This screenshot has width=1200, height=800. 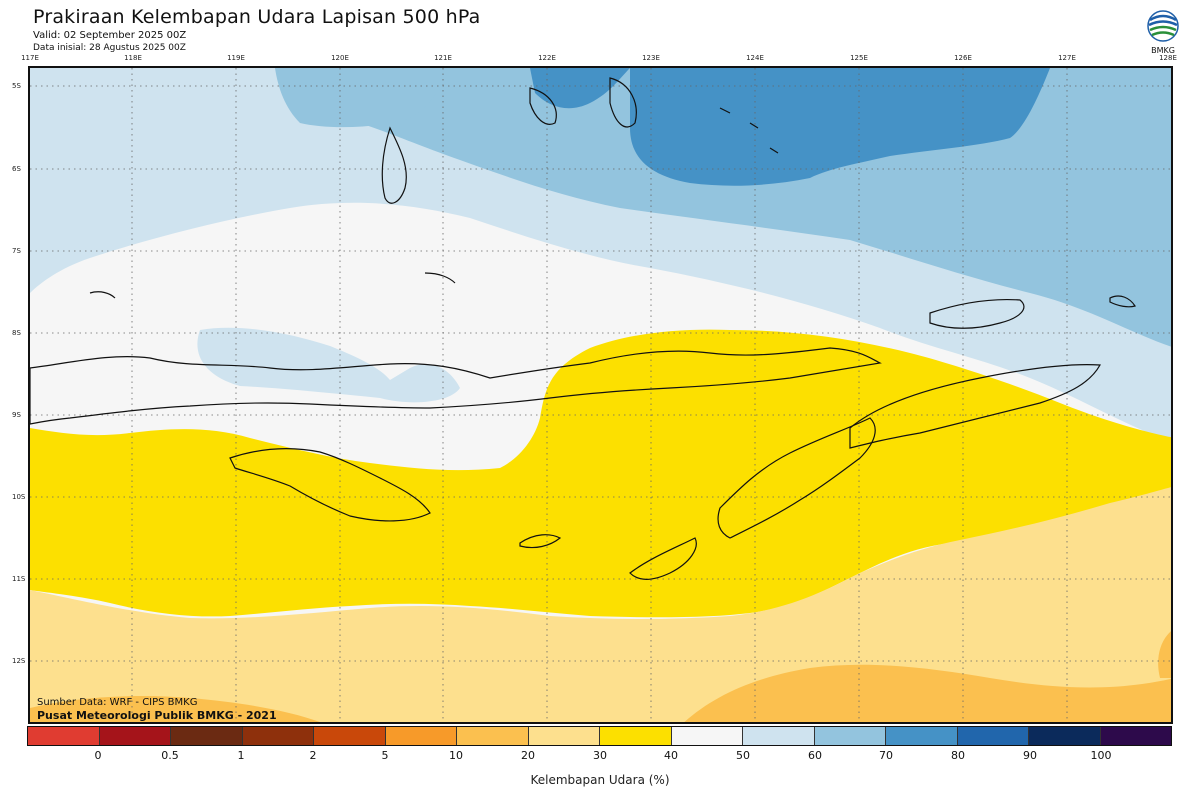 I want to click on lon-label: 120E, so click(x=340, y=58).